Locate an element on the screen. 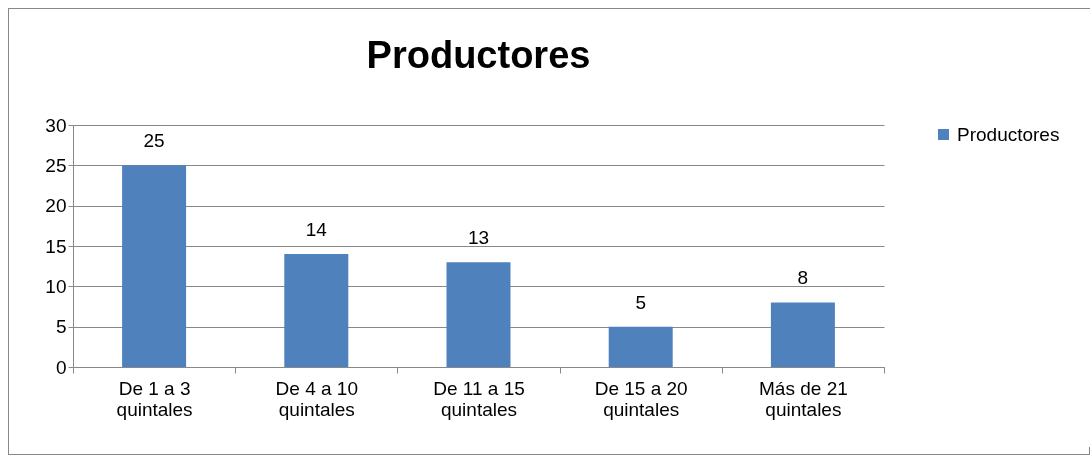  data-label: 25 is located at coordinates (154, 141).